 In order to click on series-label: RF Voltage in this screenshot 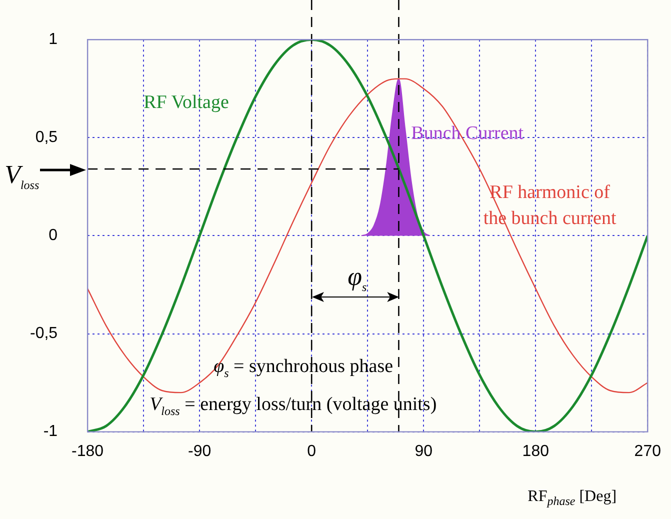, I will do `click(186, 102)`.